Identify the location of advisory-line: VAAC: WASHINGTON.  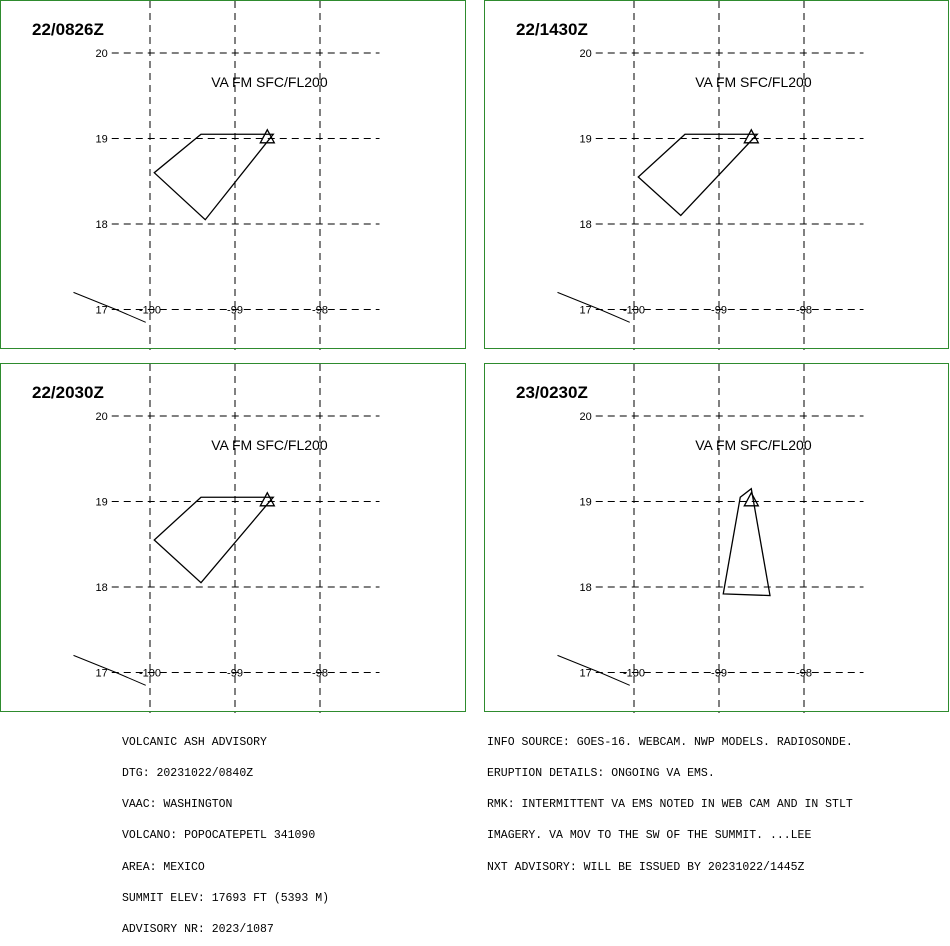
(177, 805).